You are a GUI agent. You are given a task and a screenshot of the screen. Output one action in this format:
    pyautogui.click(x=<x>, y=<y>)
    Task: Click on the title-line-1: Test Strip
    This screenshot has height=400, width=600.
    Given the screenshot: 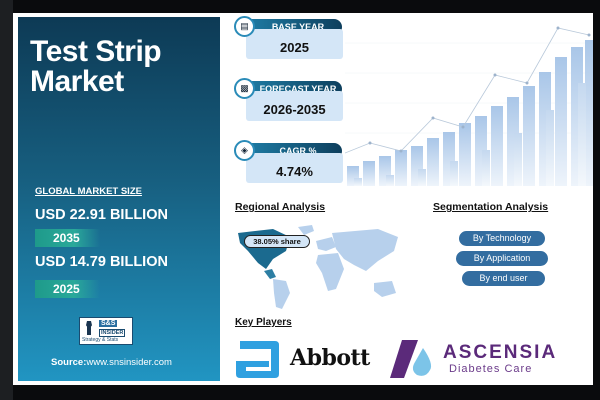 What is the action you would take?
    pyautogui.click(x=96, y=51)
    